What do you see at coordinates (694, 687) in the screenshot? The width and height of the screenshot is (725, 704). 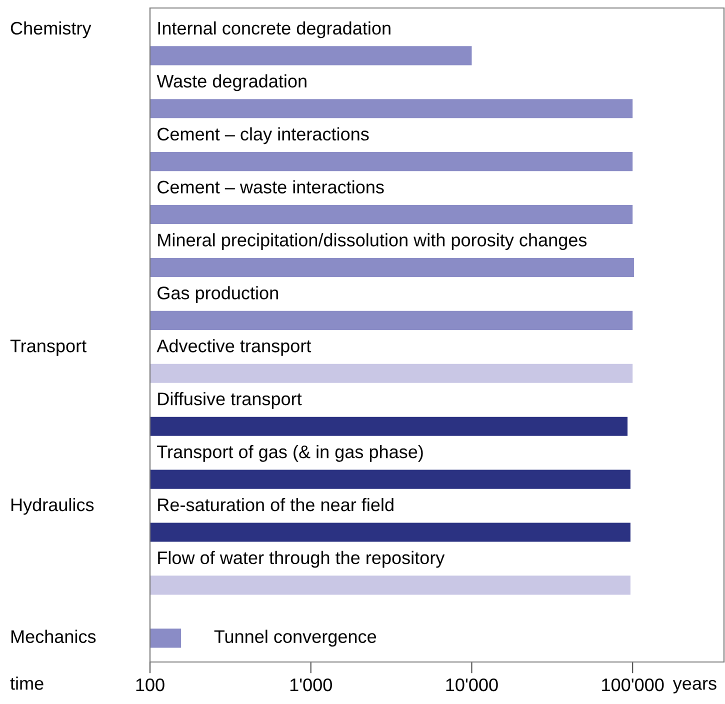 I see `text: years` at bounding box center [694, 687].